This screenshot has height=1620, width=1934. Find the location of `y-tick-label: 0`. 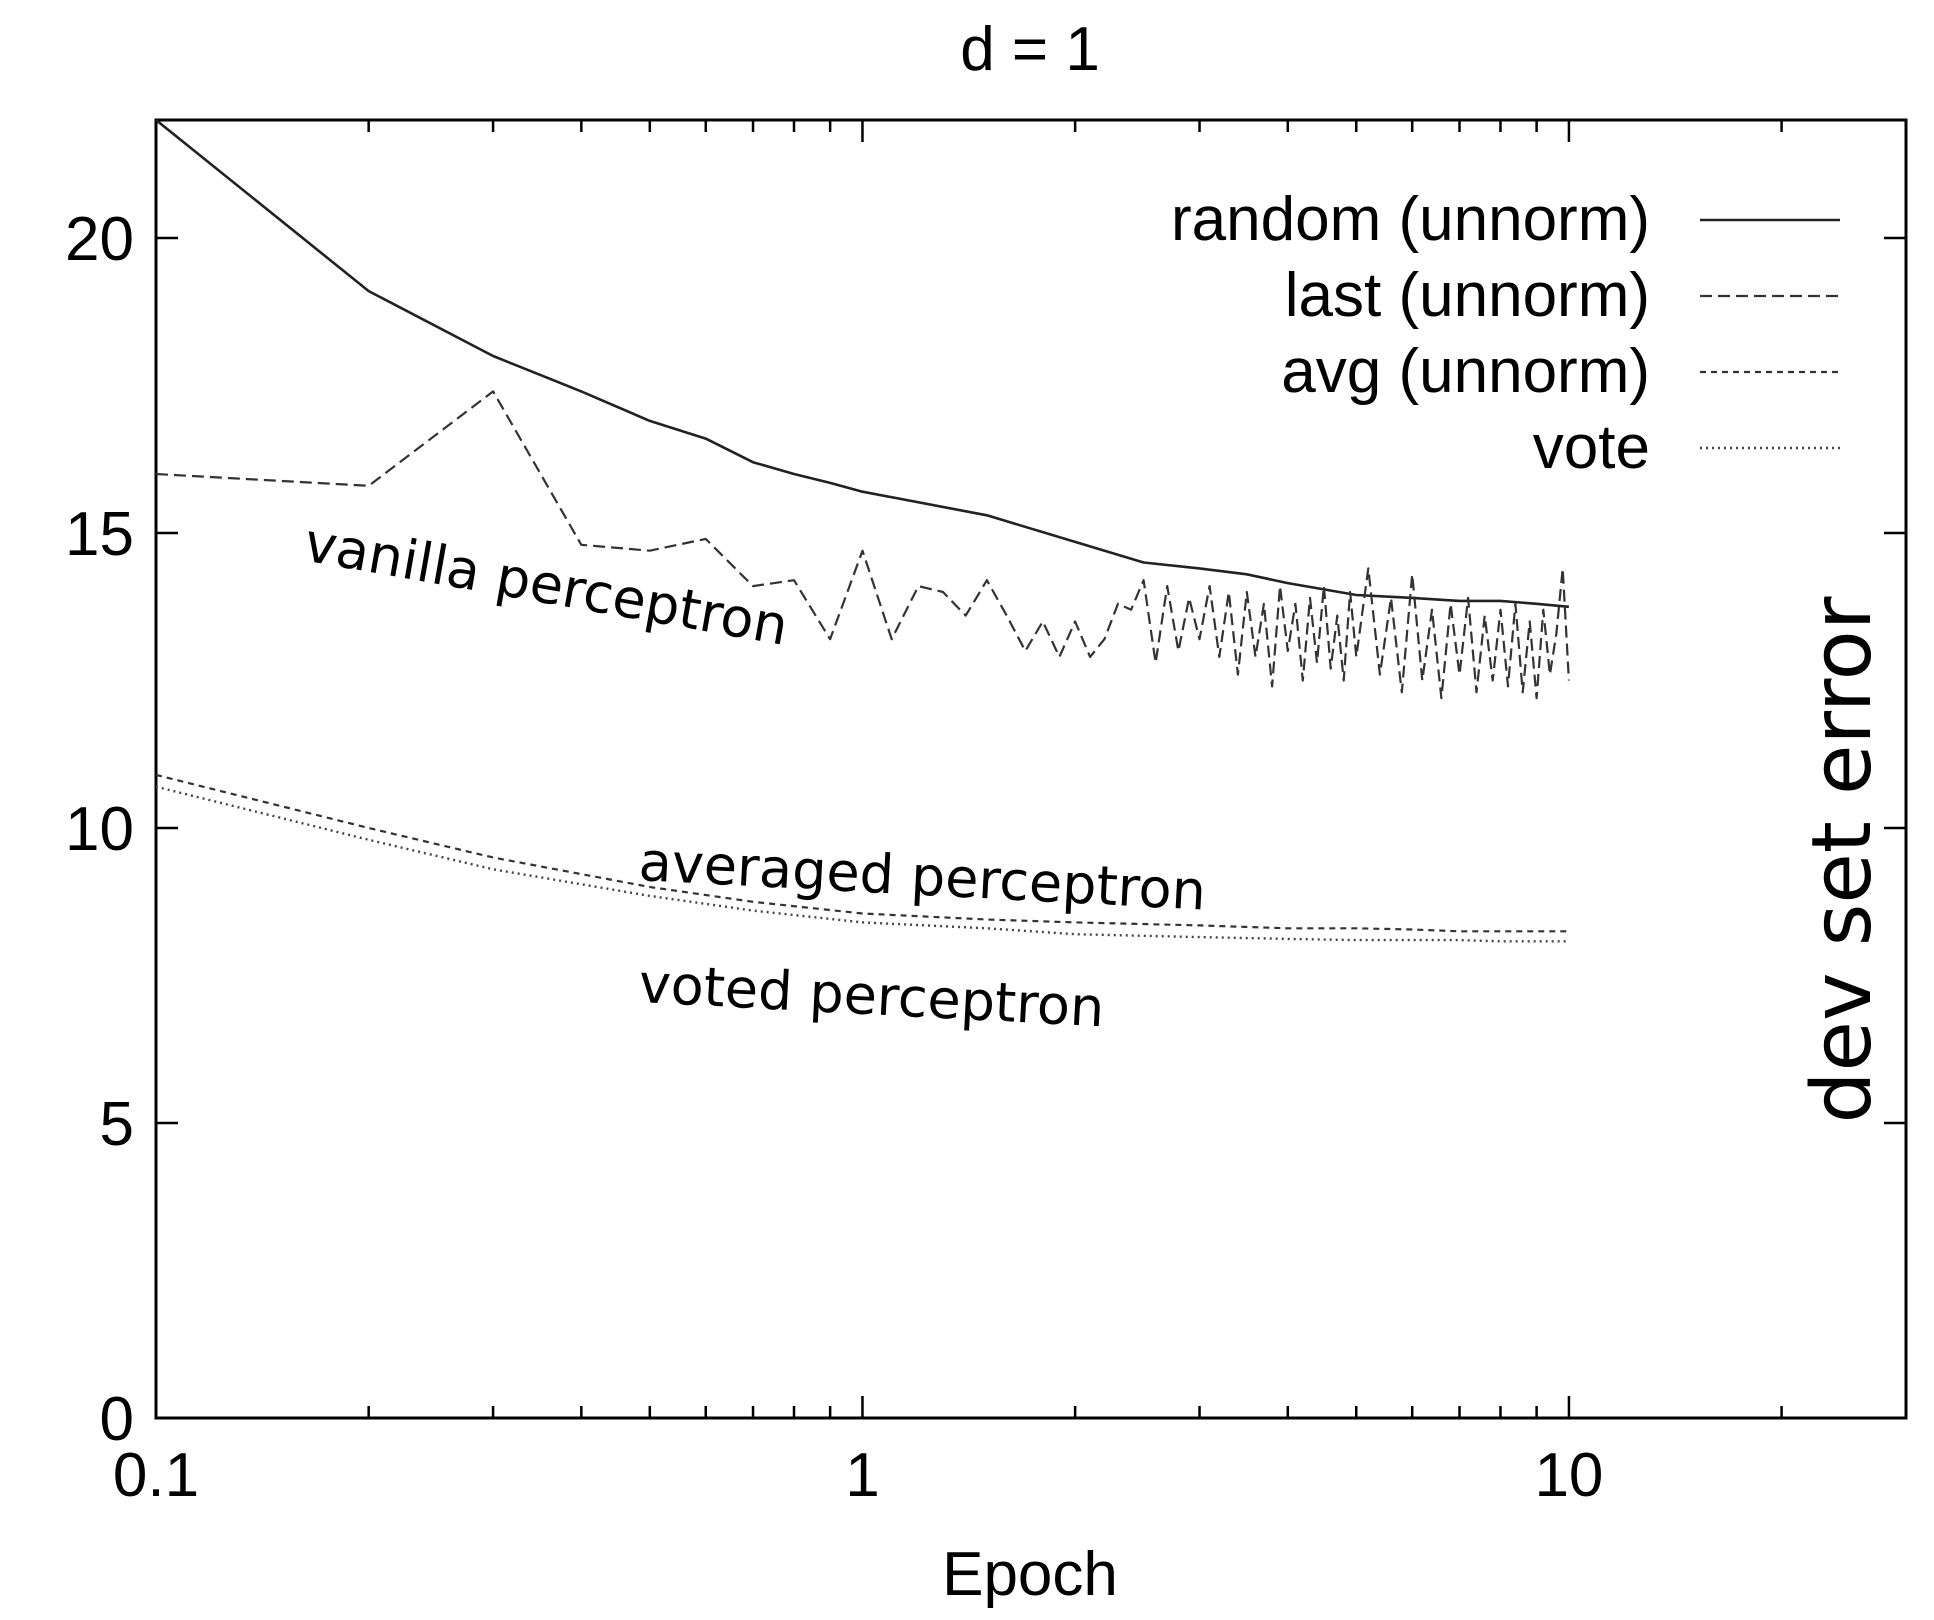

y-tick-label: 0 is located at coordinates (117, 1419).